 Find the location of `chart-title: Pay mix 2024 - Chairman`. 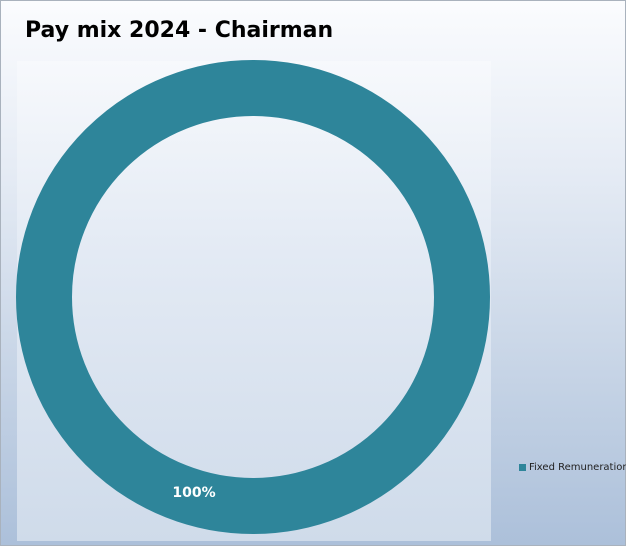

chart-title: Pay mix 2024 - Chairman is located at coordinates (179, 30).